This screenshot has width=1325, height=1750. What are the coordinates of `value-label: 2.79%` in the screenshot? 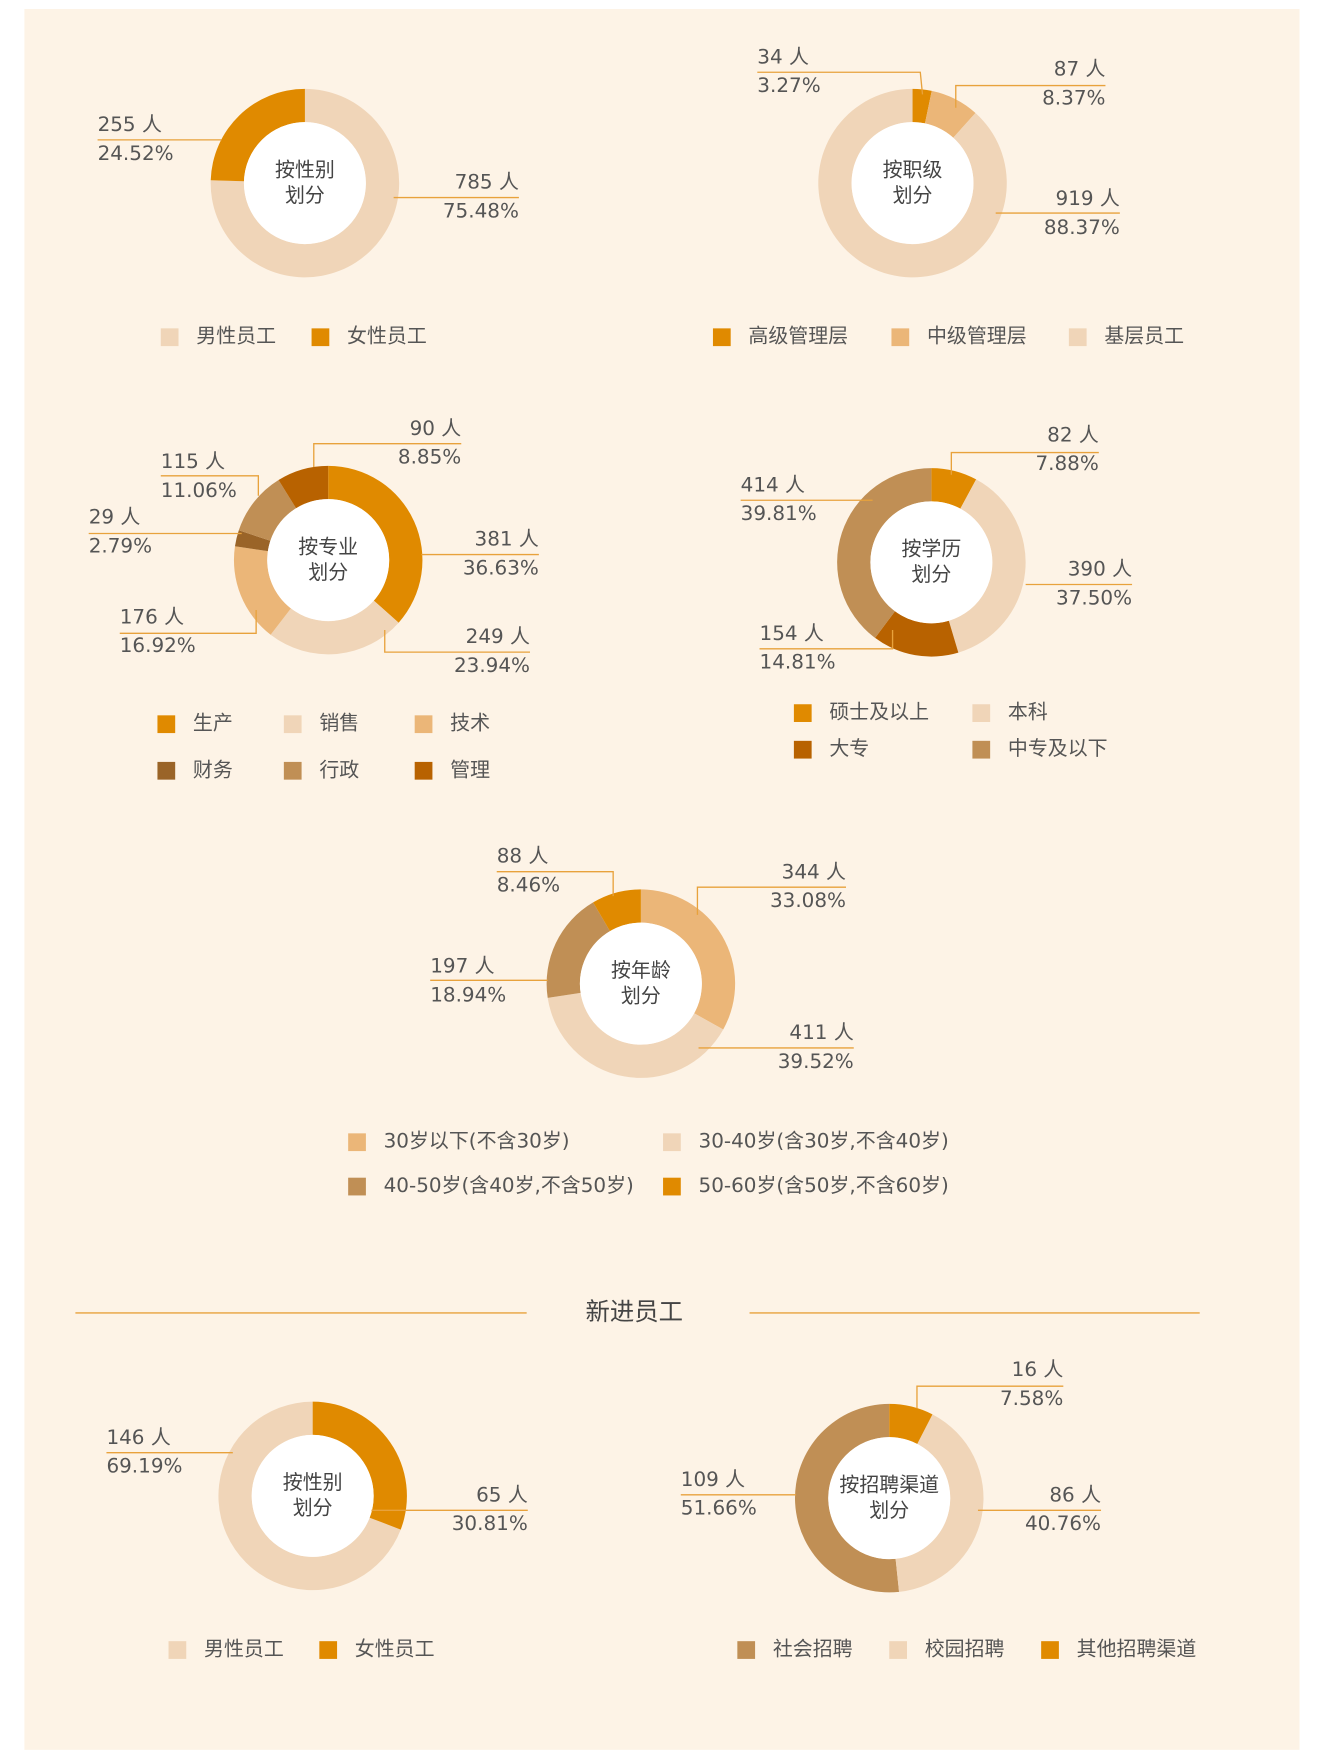 It's located at (120, 545).